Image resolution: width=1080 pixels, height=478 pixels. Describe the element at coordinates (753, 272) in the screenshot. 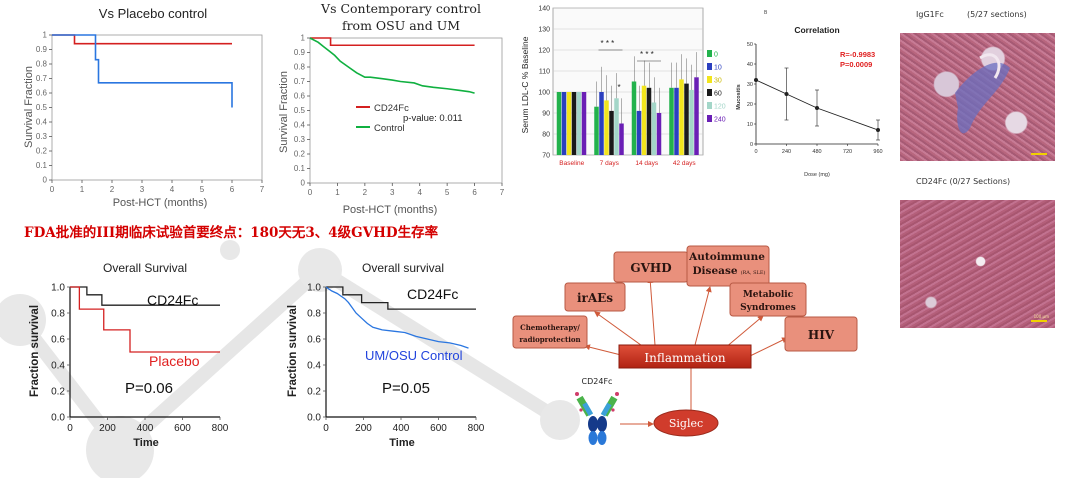

I see `autoimmune-sublabel: (RA, SLE)` at that location.